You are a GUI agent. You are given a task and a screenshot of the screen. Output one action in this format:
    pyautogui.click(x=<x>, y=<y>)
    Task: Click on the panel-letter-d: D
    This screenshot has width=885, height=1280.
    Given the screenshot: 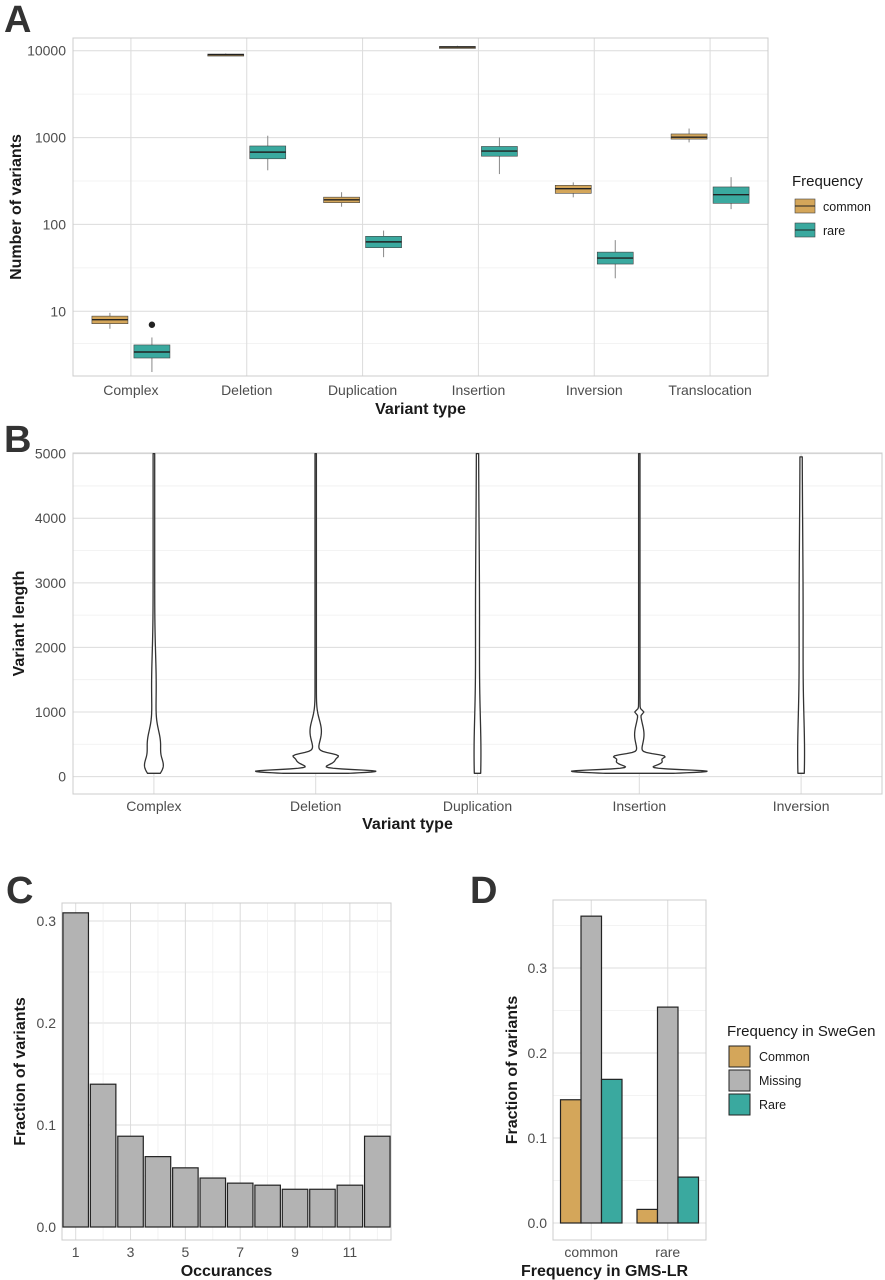 What is the action you would take?
    pyautogui.click(x=483, y=891)
    